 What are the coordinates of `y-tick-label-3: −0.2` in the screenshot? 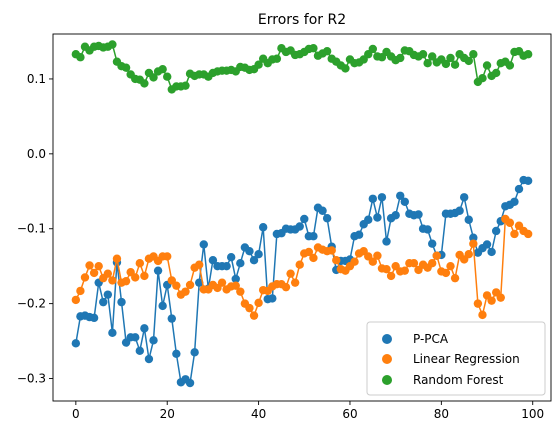 It's located at (31, 304).